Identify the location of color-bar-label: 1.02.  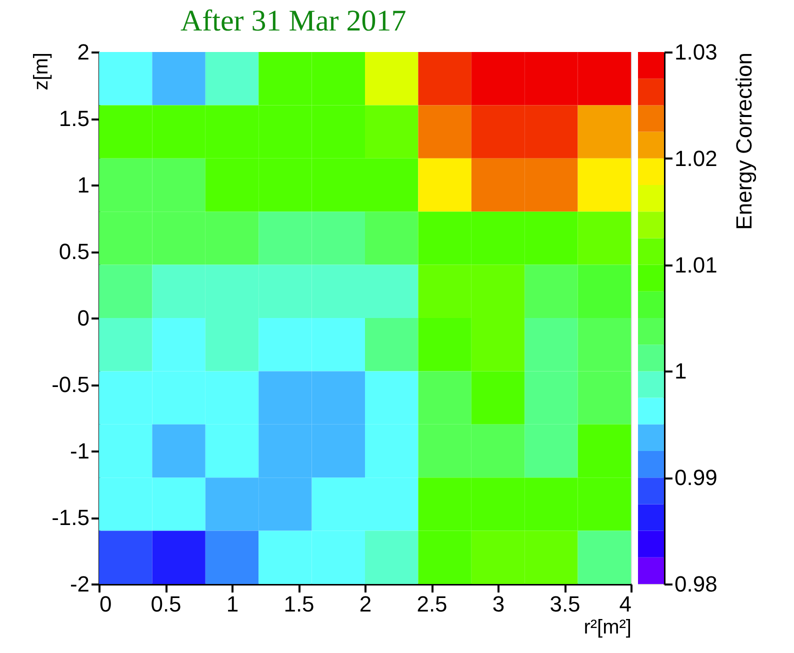
(696, 158).